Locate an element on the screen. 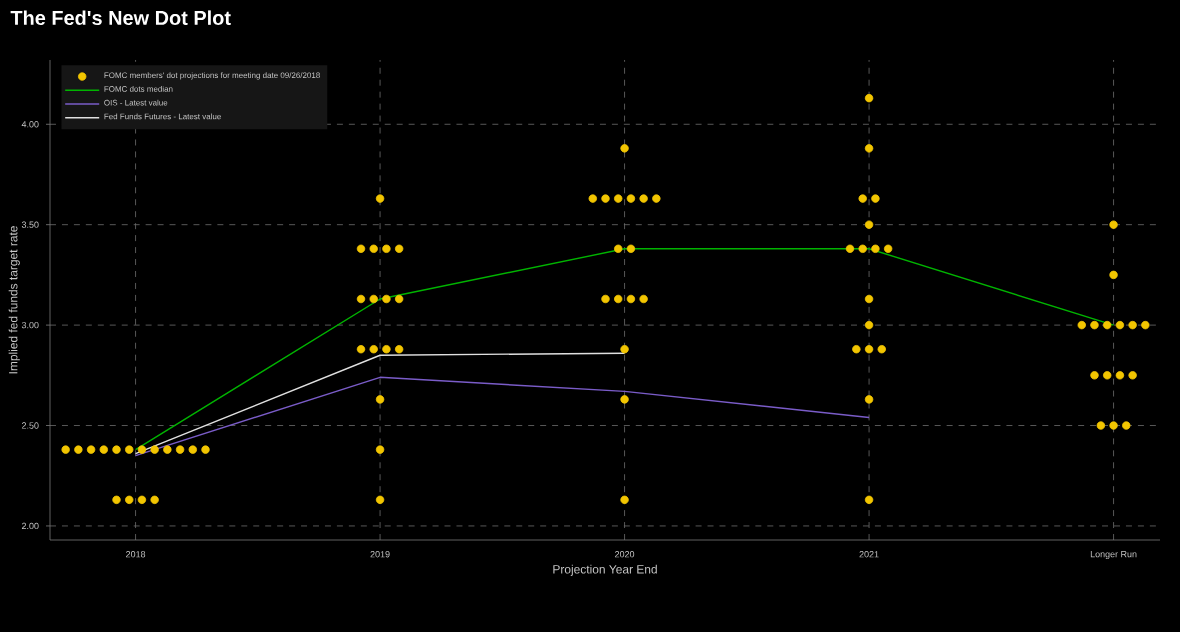 This screenshot has height=632, width=1180. chart-title: The Fed's New Dot Plot is located at coordinates (120, 18).